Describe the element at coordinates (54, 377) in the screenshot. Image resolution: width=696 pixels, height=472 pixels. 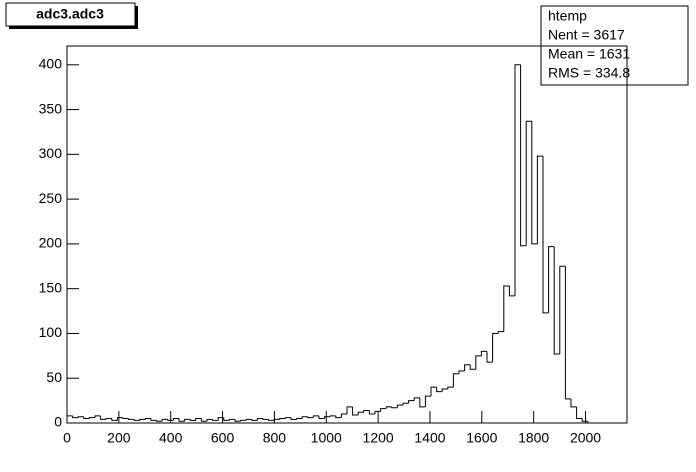
I see `y-tick-label: 50` at that location.